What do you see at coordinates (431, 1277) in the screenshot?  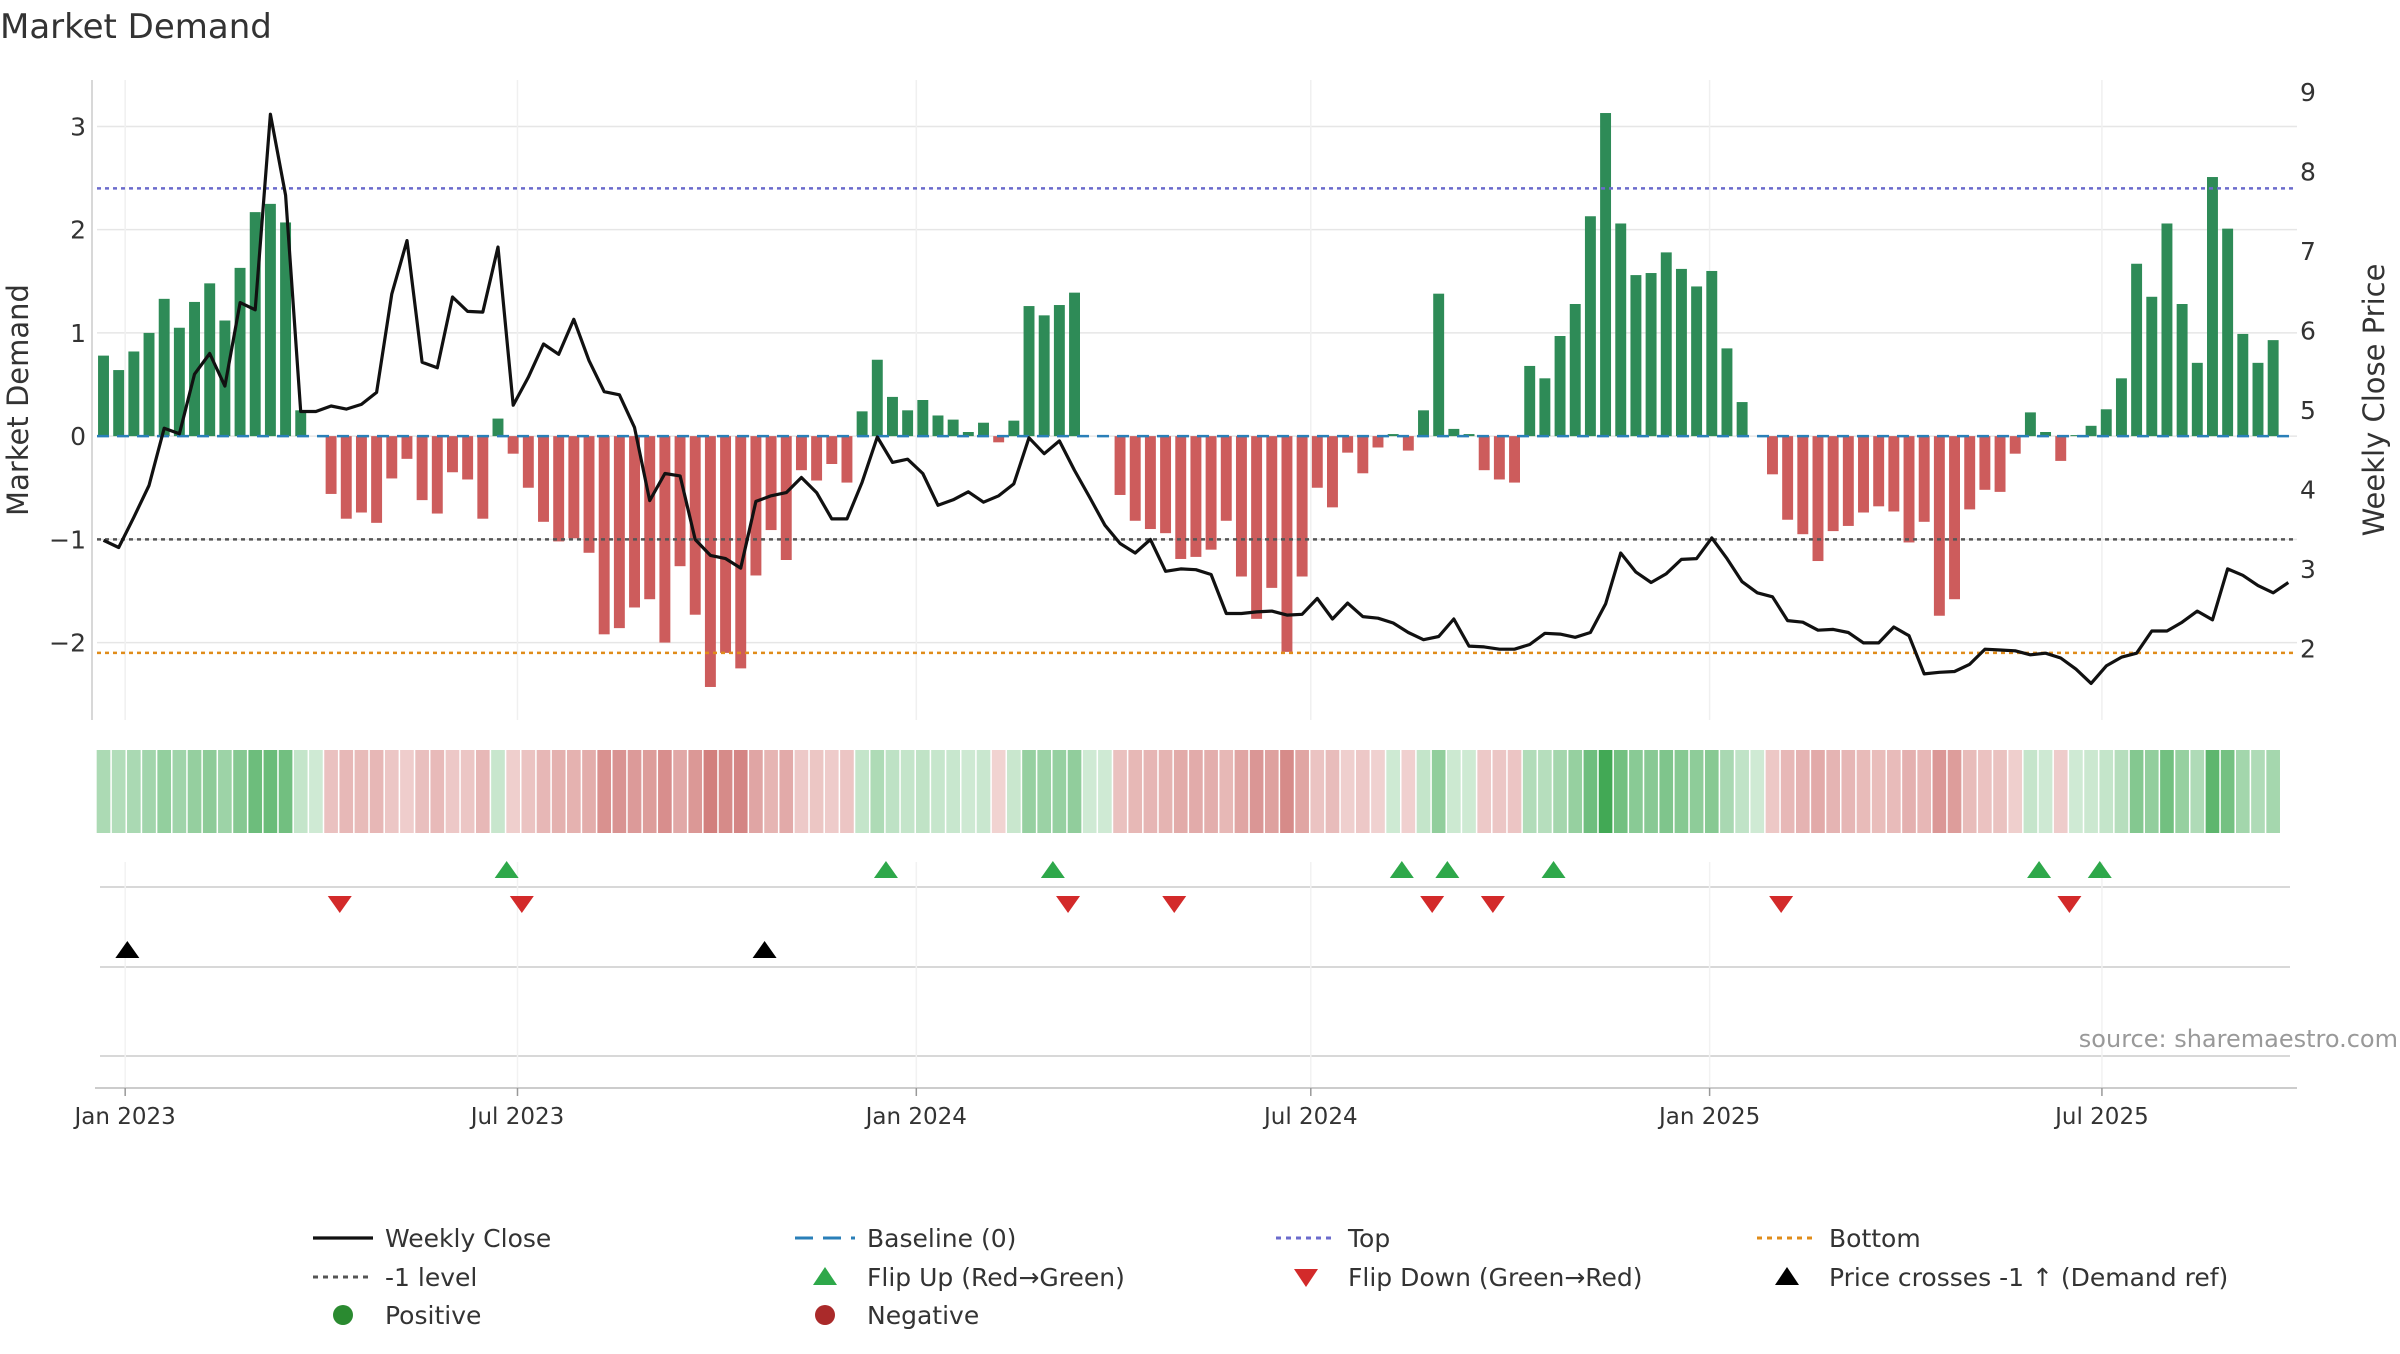 I see `legend-label: -1 level` at bounding box center [431, 1277].